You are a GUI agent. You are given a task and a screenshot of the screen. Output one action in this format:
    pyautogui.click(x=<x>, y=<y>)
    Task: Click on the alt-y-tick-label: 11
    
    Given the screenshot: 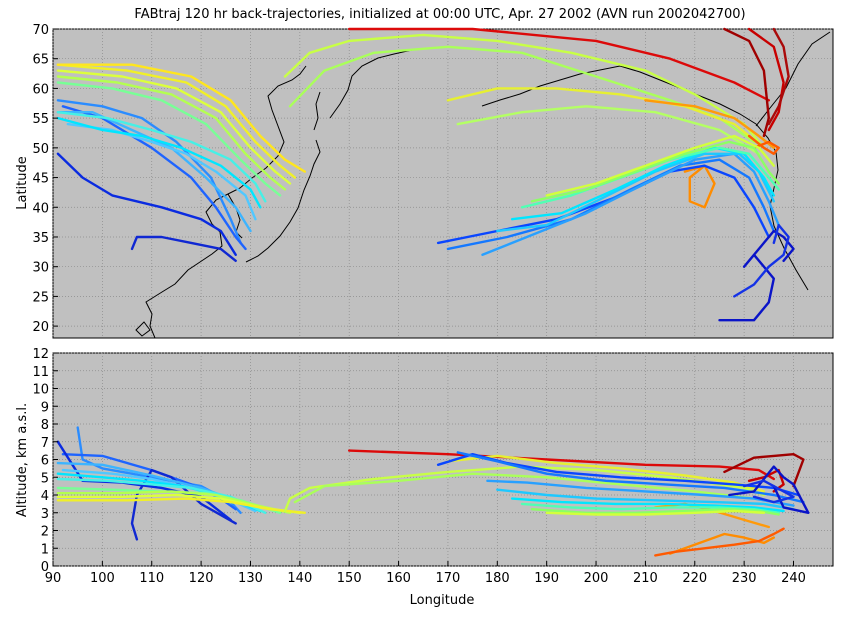 What is the action you would take?
    pyautogui.click(x=40, y=372)
    